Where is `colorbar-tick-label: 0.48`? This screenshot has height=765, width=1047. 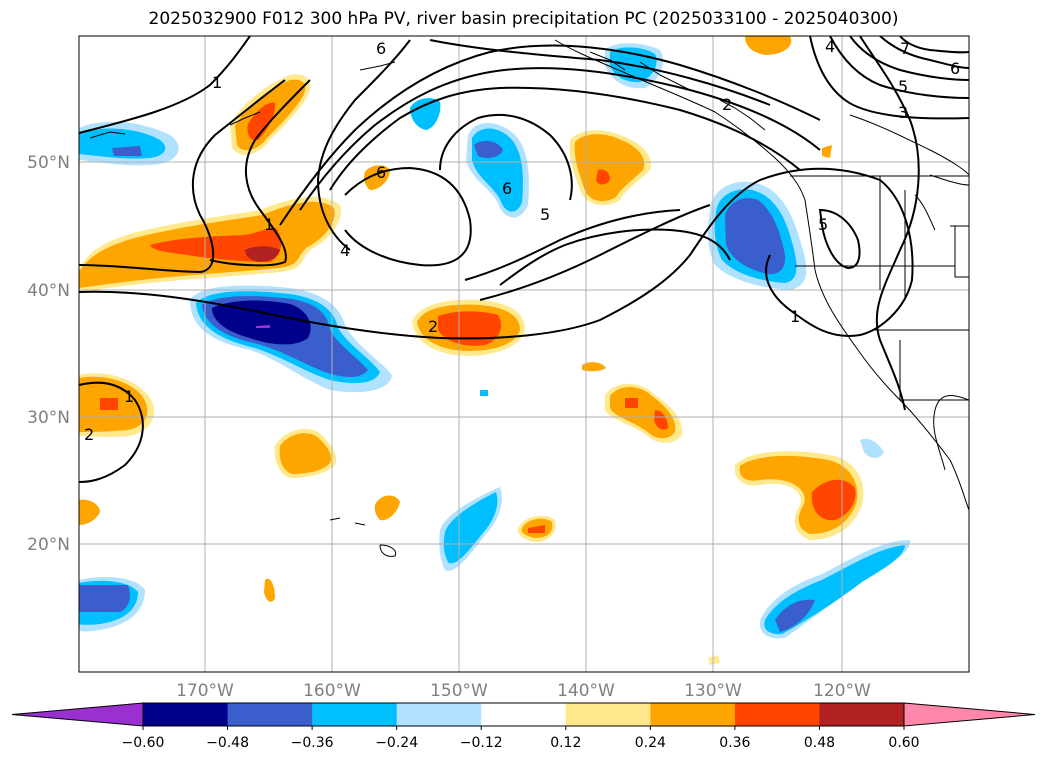 colorbar-tick-label: 0.48 is located at coordinates (819, 743).